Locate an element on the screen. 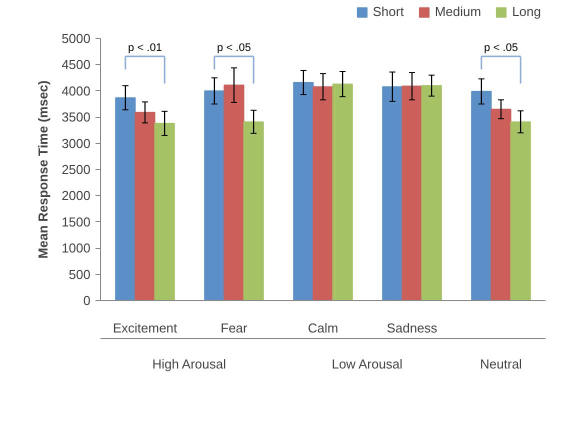  legend-label: Short is located at coordinates (388, 11).